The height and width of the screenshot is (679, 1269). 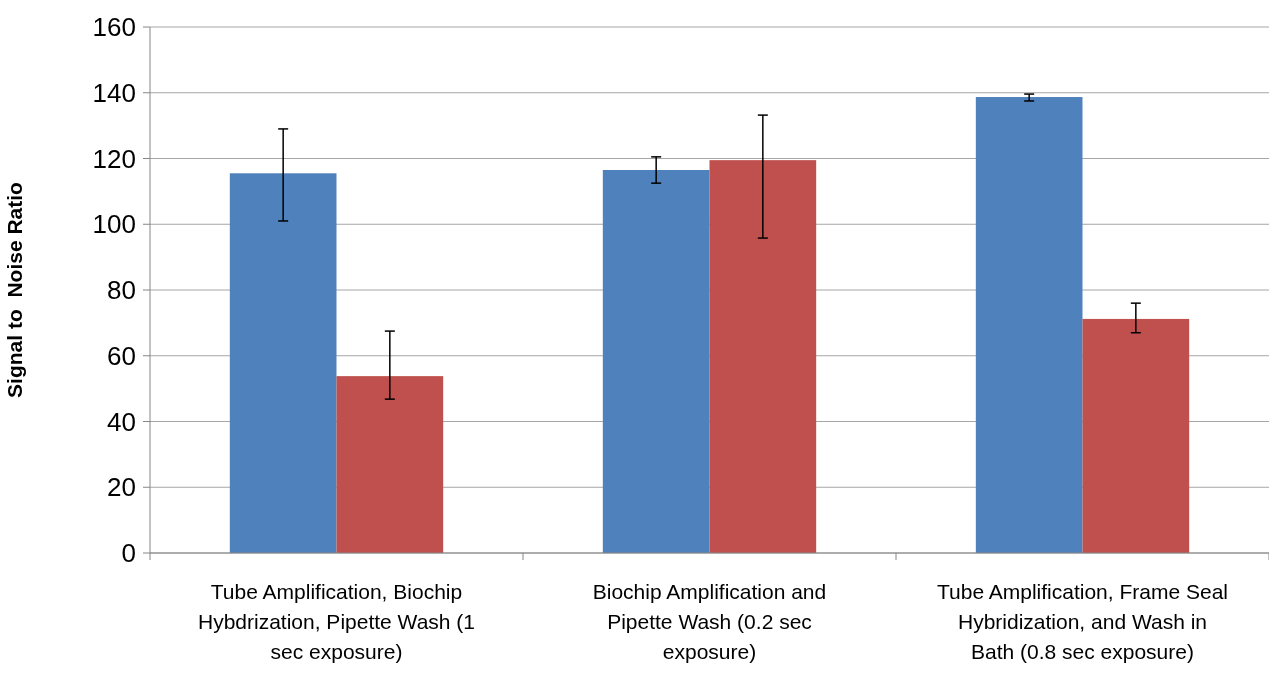 What do you see at coordinates (1082, 621) in the screenshot?
I see `x-tick-label: Tube Amplification, Frame Seal Hybridization, and Wash in Bath (0.8 sec exposure)` at bounding box center [1082, 621].